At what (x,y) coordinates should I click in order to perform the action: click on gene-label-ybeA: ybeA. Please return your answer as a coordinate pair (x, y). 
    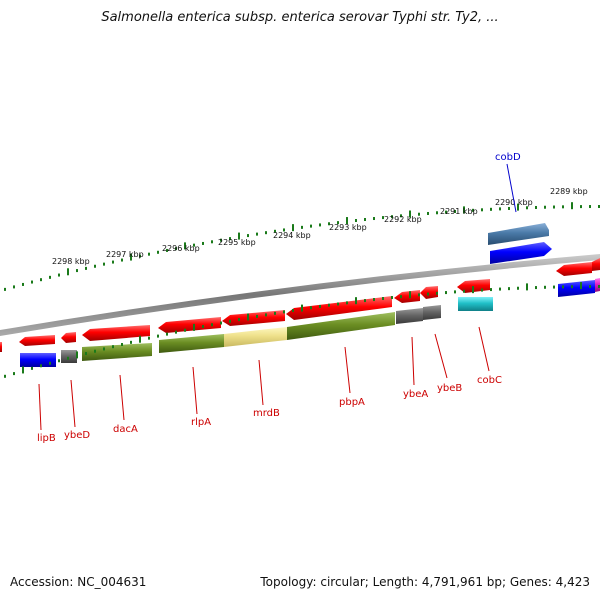
    Looking at the image, I should click on (415, 394).